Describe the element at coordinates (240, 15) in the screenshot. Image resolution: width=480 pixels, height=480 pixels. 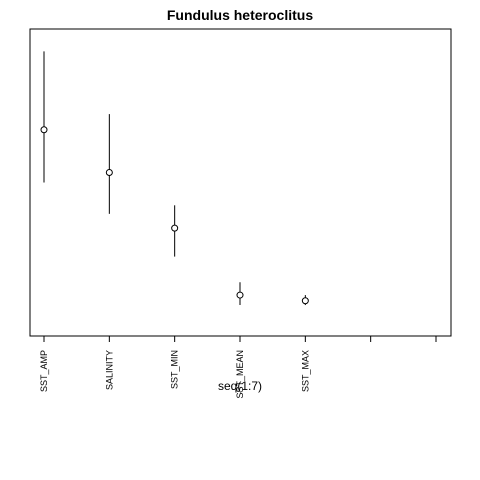
I see `chart-title: Fundulus heteroclitus` at that location.